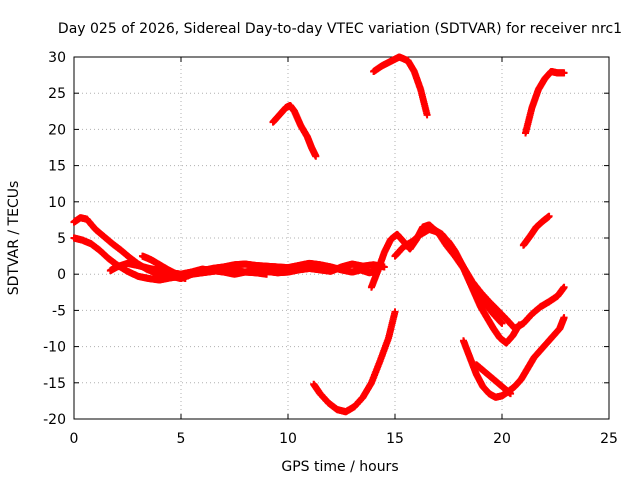 The width and height of the screenshot is (640, 480). I want to click on y-tick-label: 0, so click(61, 275).